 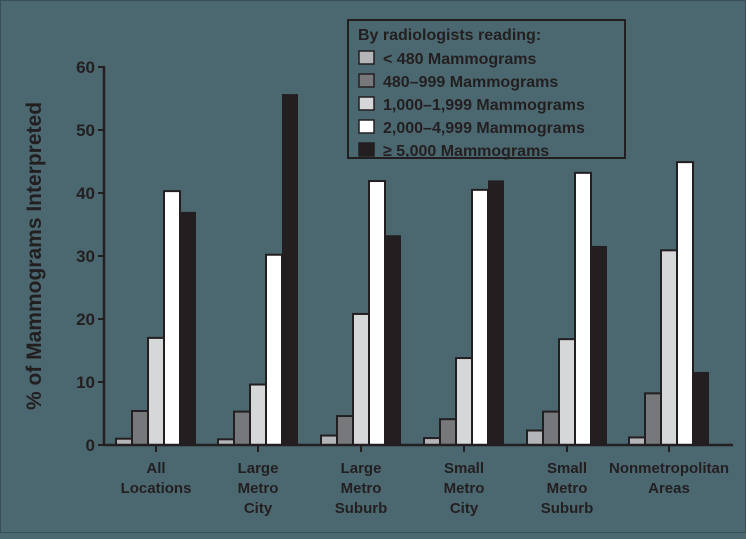 What do you see at coordinates (449, 35) in the screenshot?
I see `legend-title: By radiologists reading:` at bounding box center [449, 35].